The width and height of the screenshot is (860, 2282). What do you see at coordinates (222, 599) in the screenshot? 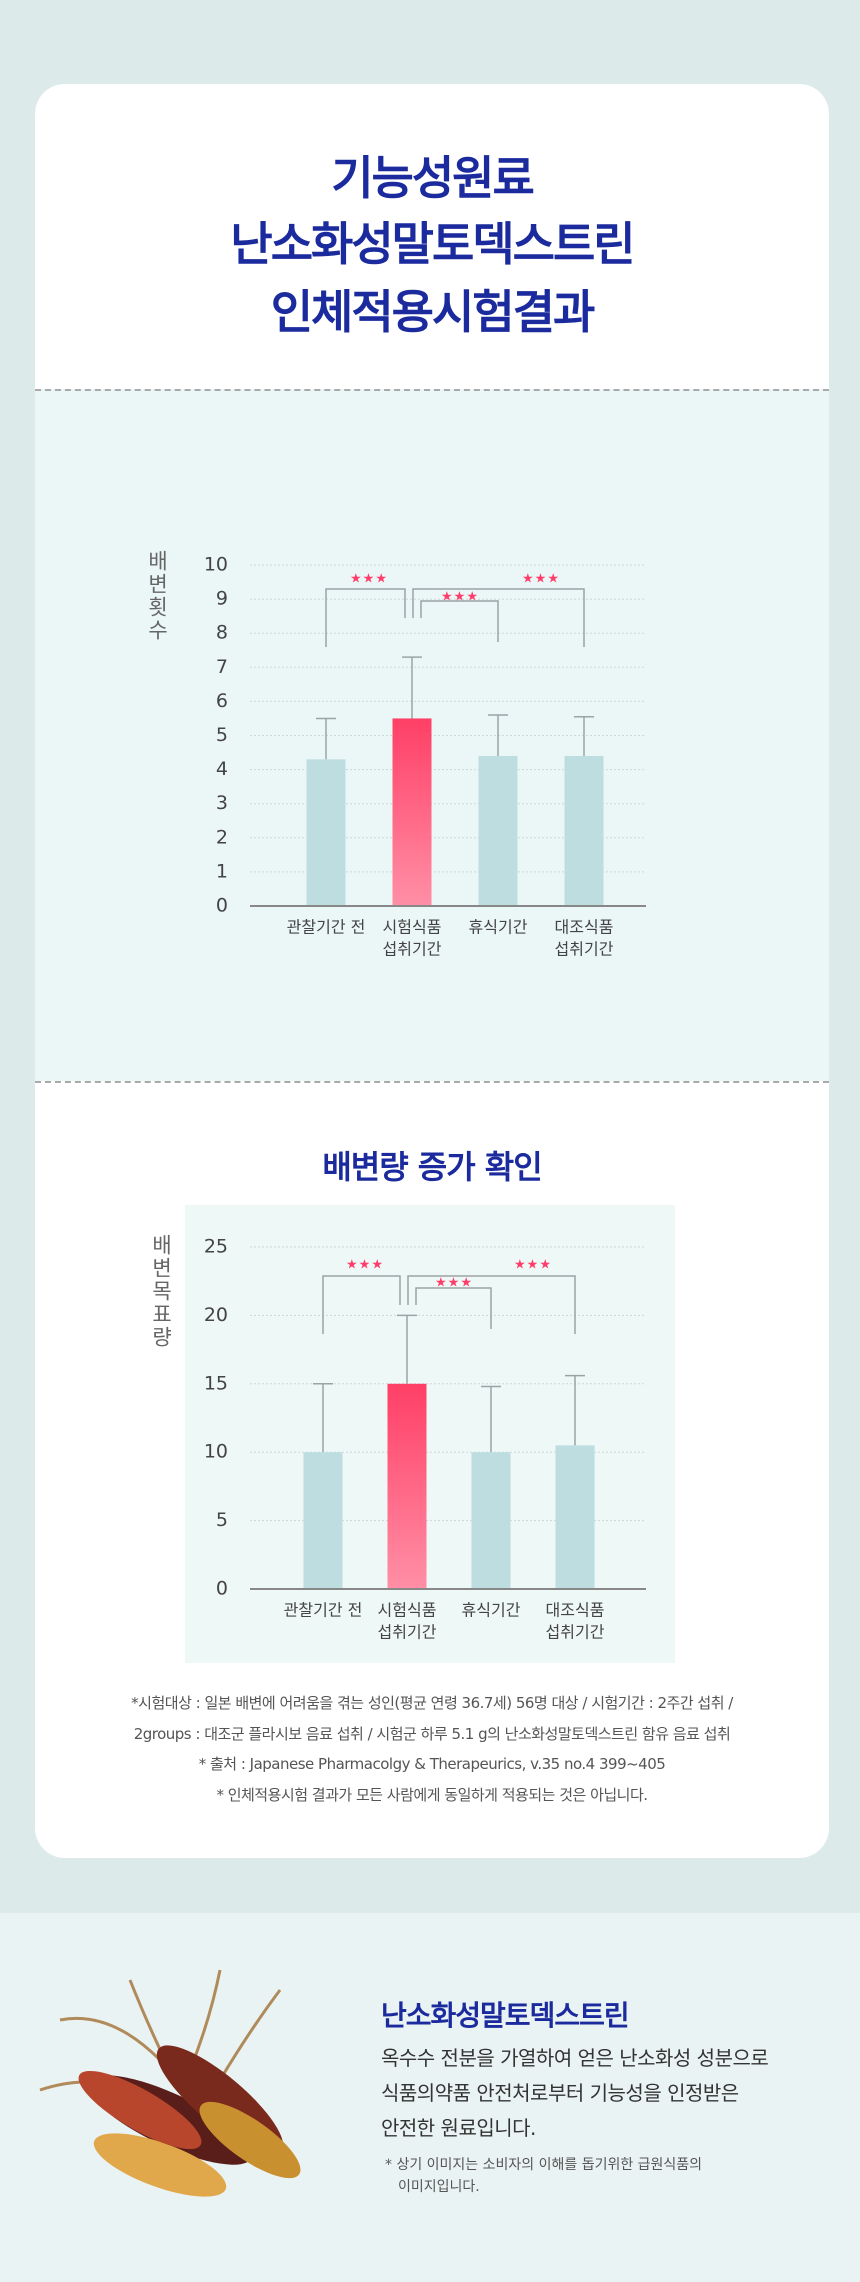
I see `y-tick-label: 9` at bounding box center [222, 599].